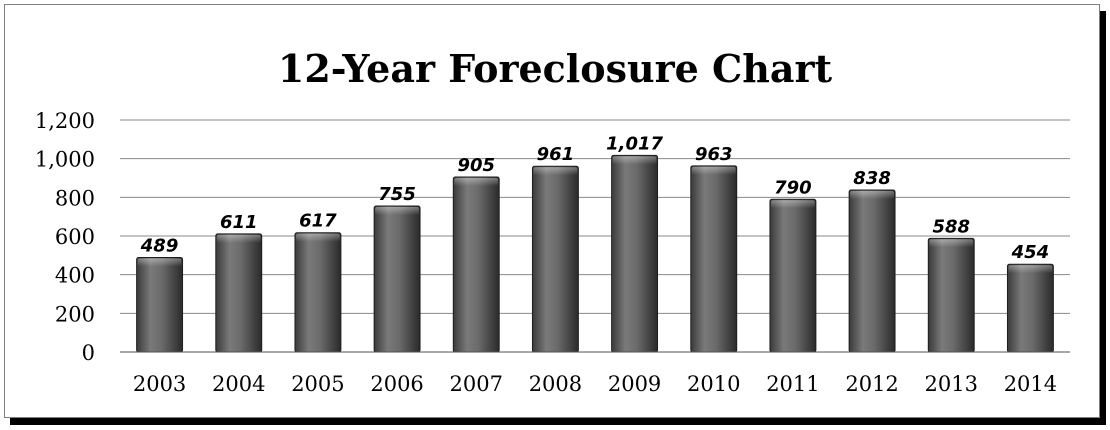 This screenshot has width=1110, height=430. What do you see at coordinates (476, 384) in the screenshot?
I see `x-tick-label: 2007` at bounding box center [476, 384].